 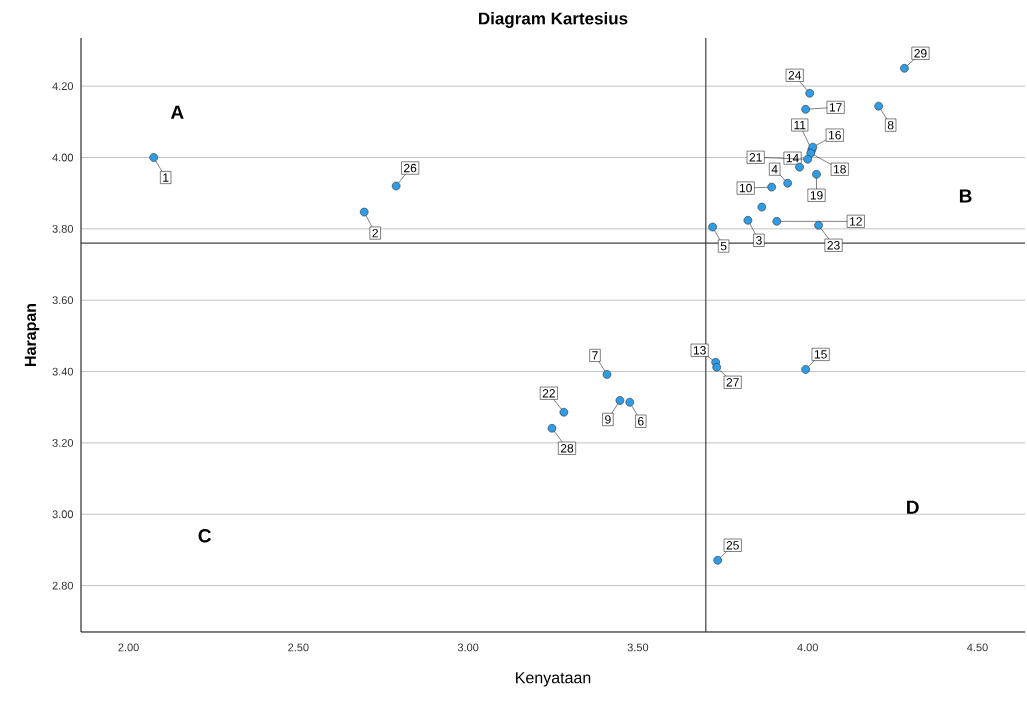 I want to click on y-tick-label: 3.80, so click(x=63, y=228).